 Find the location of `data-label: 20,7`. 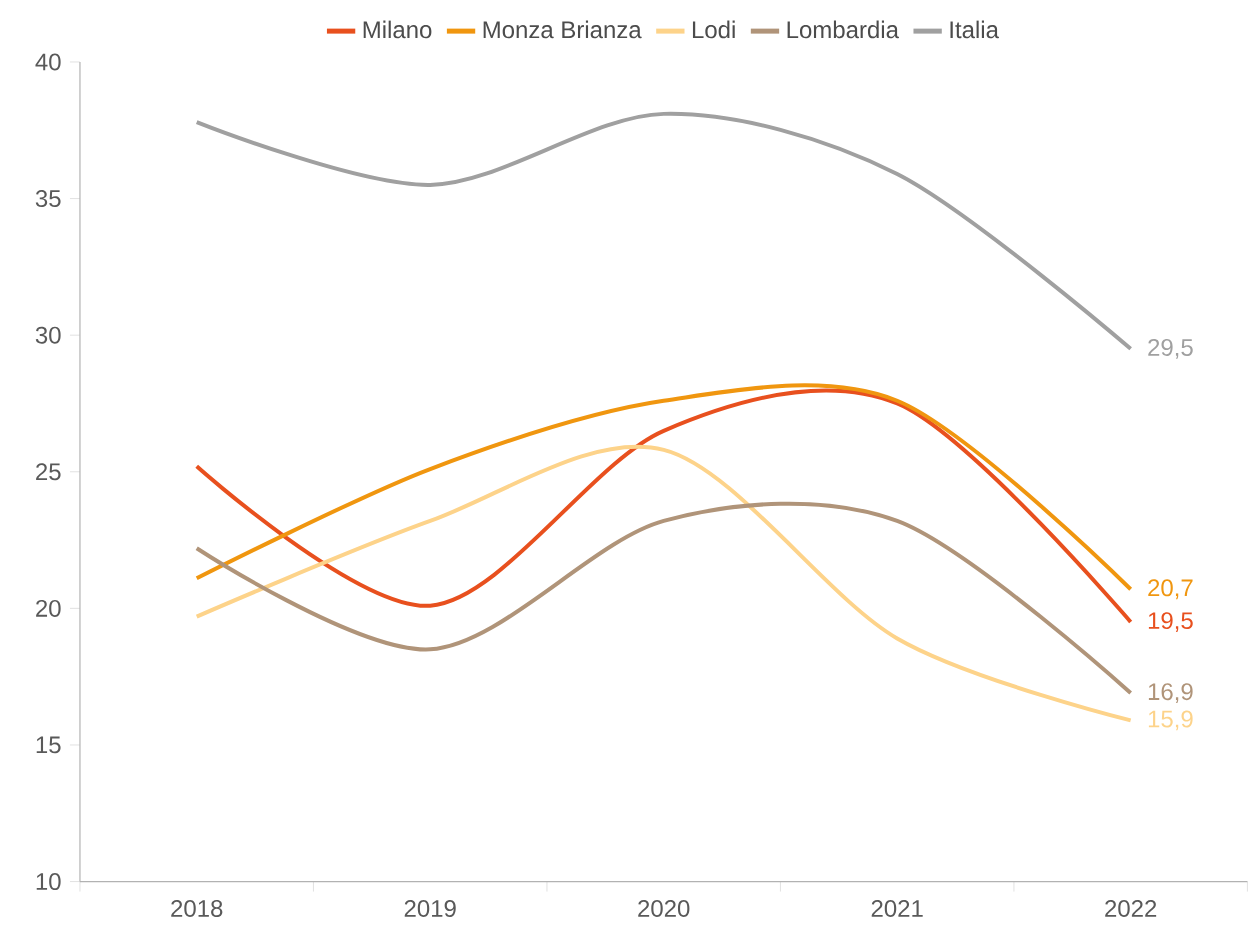

data-label: 20,7 is located at coordinates (1170, 589).